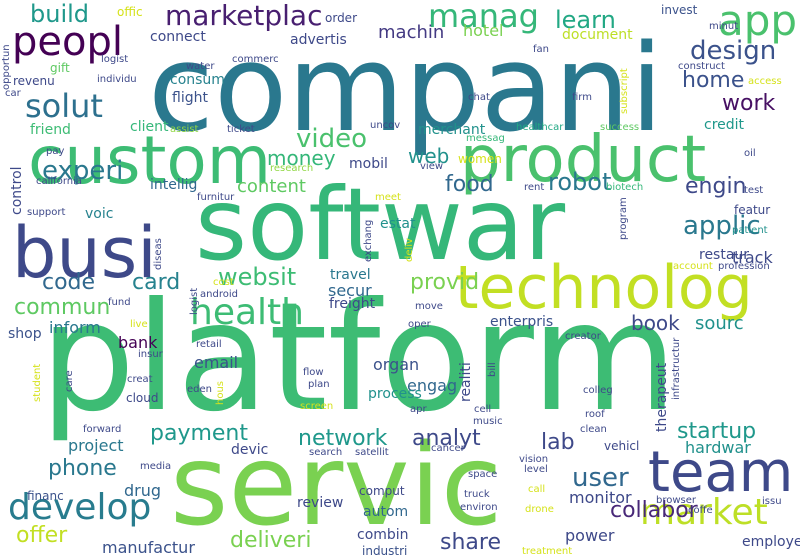  What do you see at coordinates (184, 129) in the screenshot?
I see `word-assist: assist` at bounding box center [184, 129].